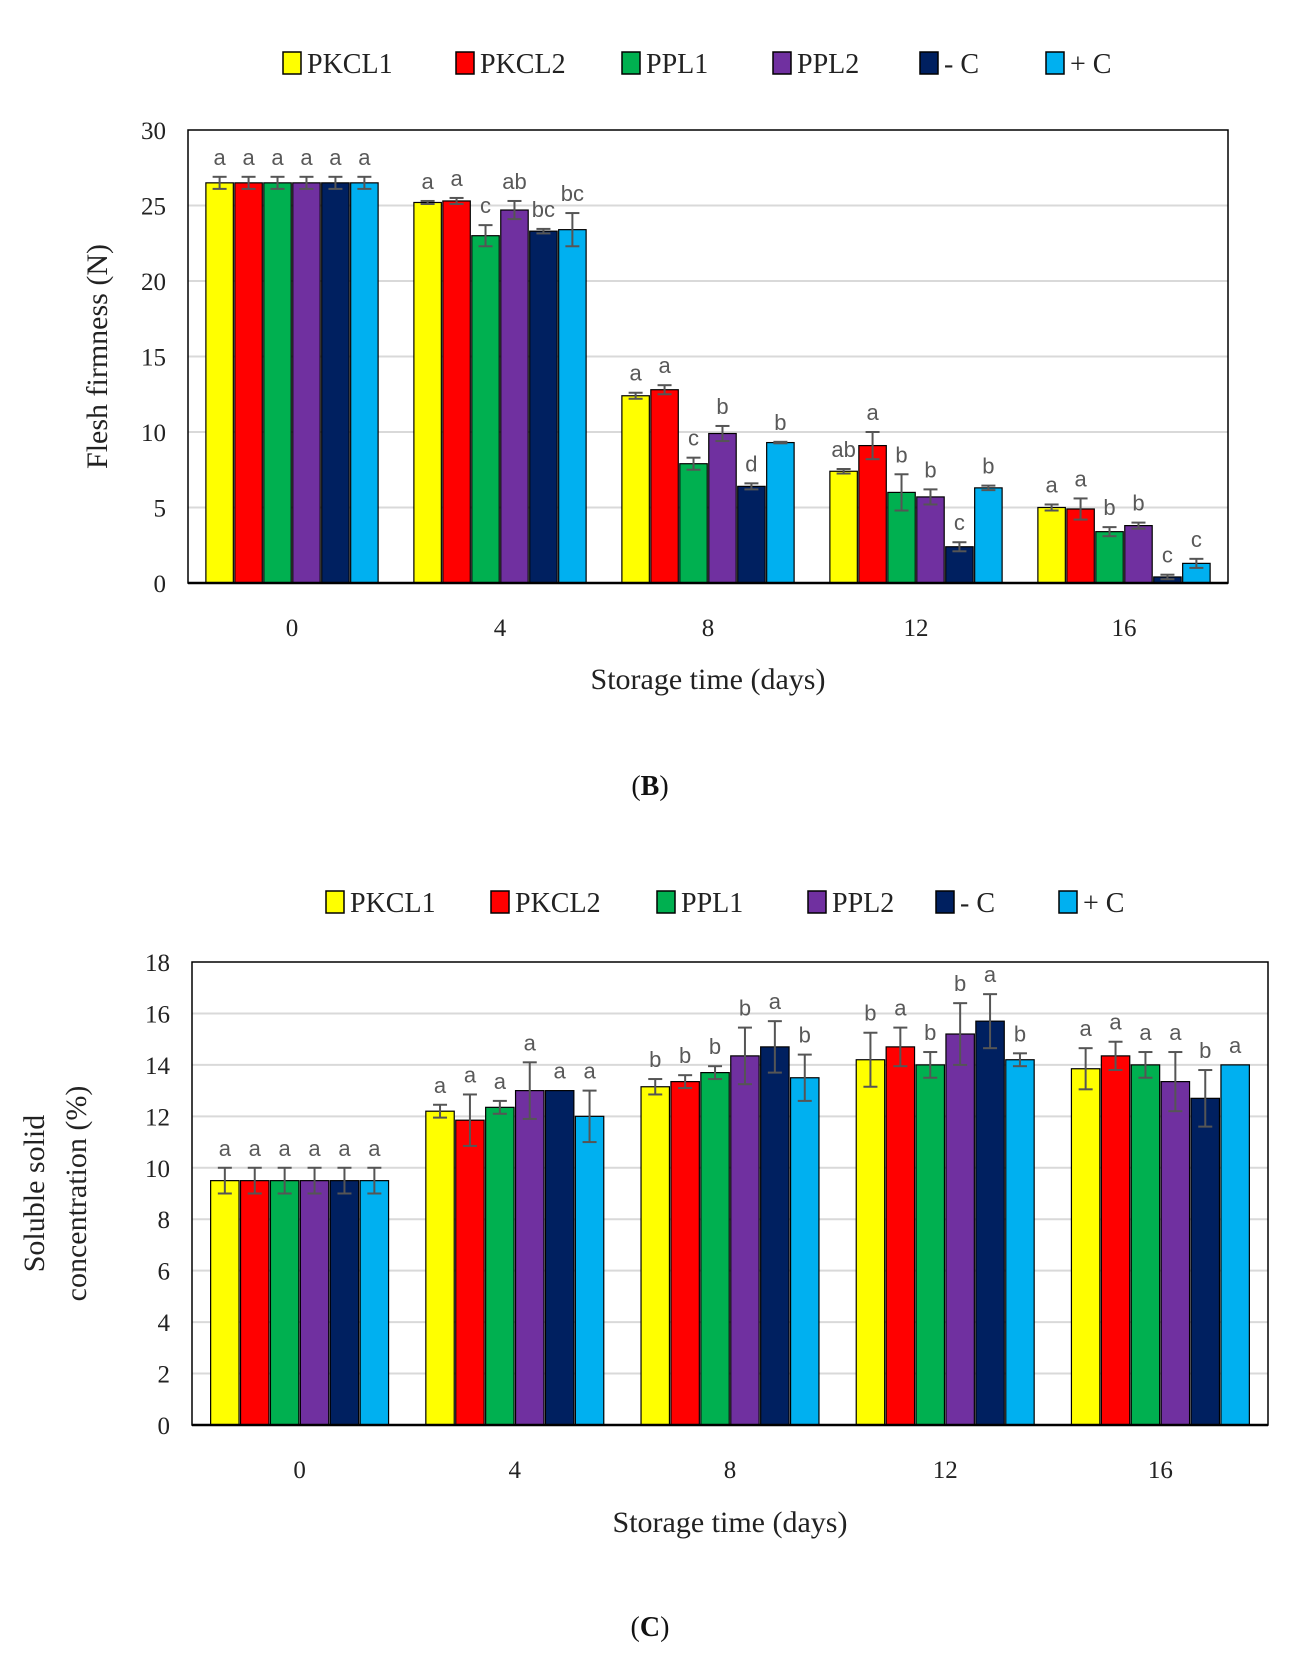 This screenshot has width=1300, height=1658. I want to click on legend-item: PKCL2, so click(545, 903).